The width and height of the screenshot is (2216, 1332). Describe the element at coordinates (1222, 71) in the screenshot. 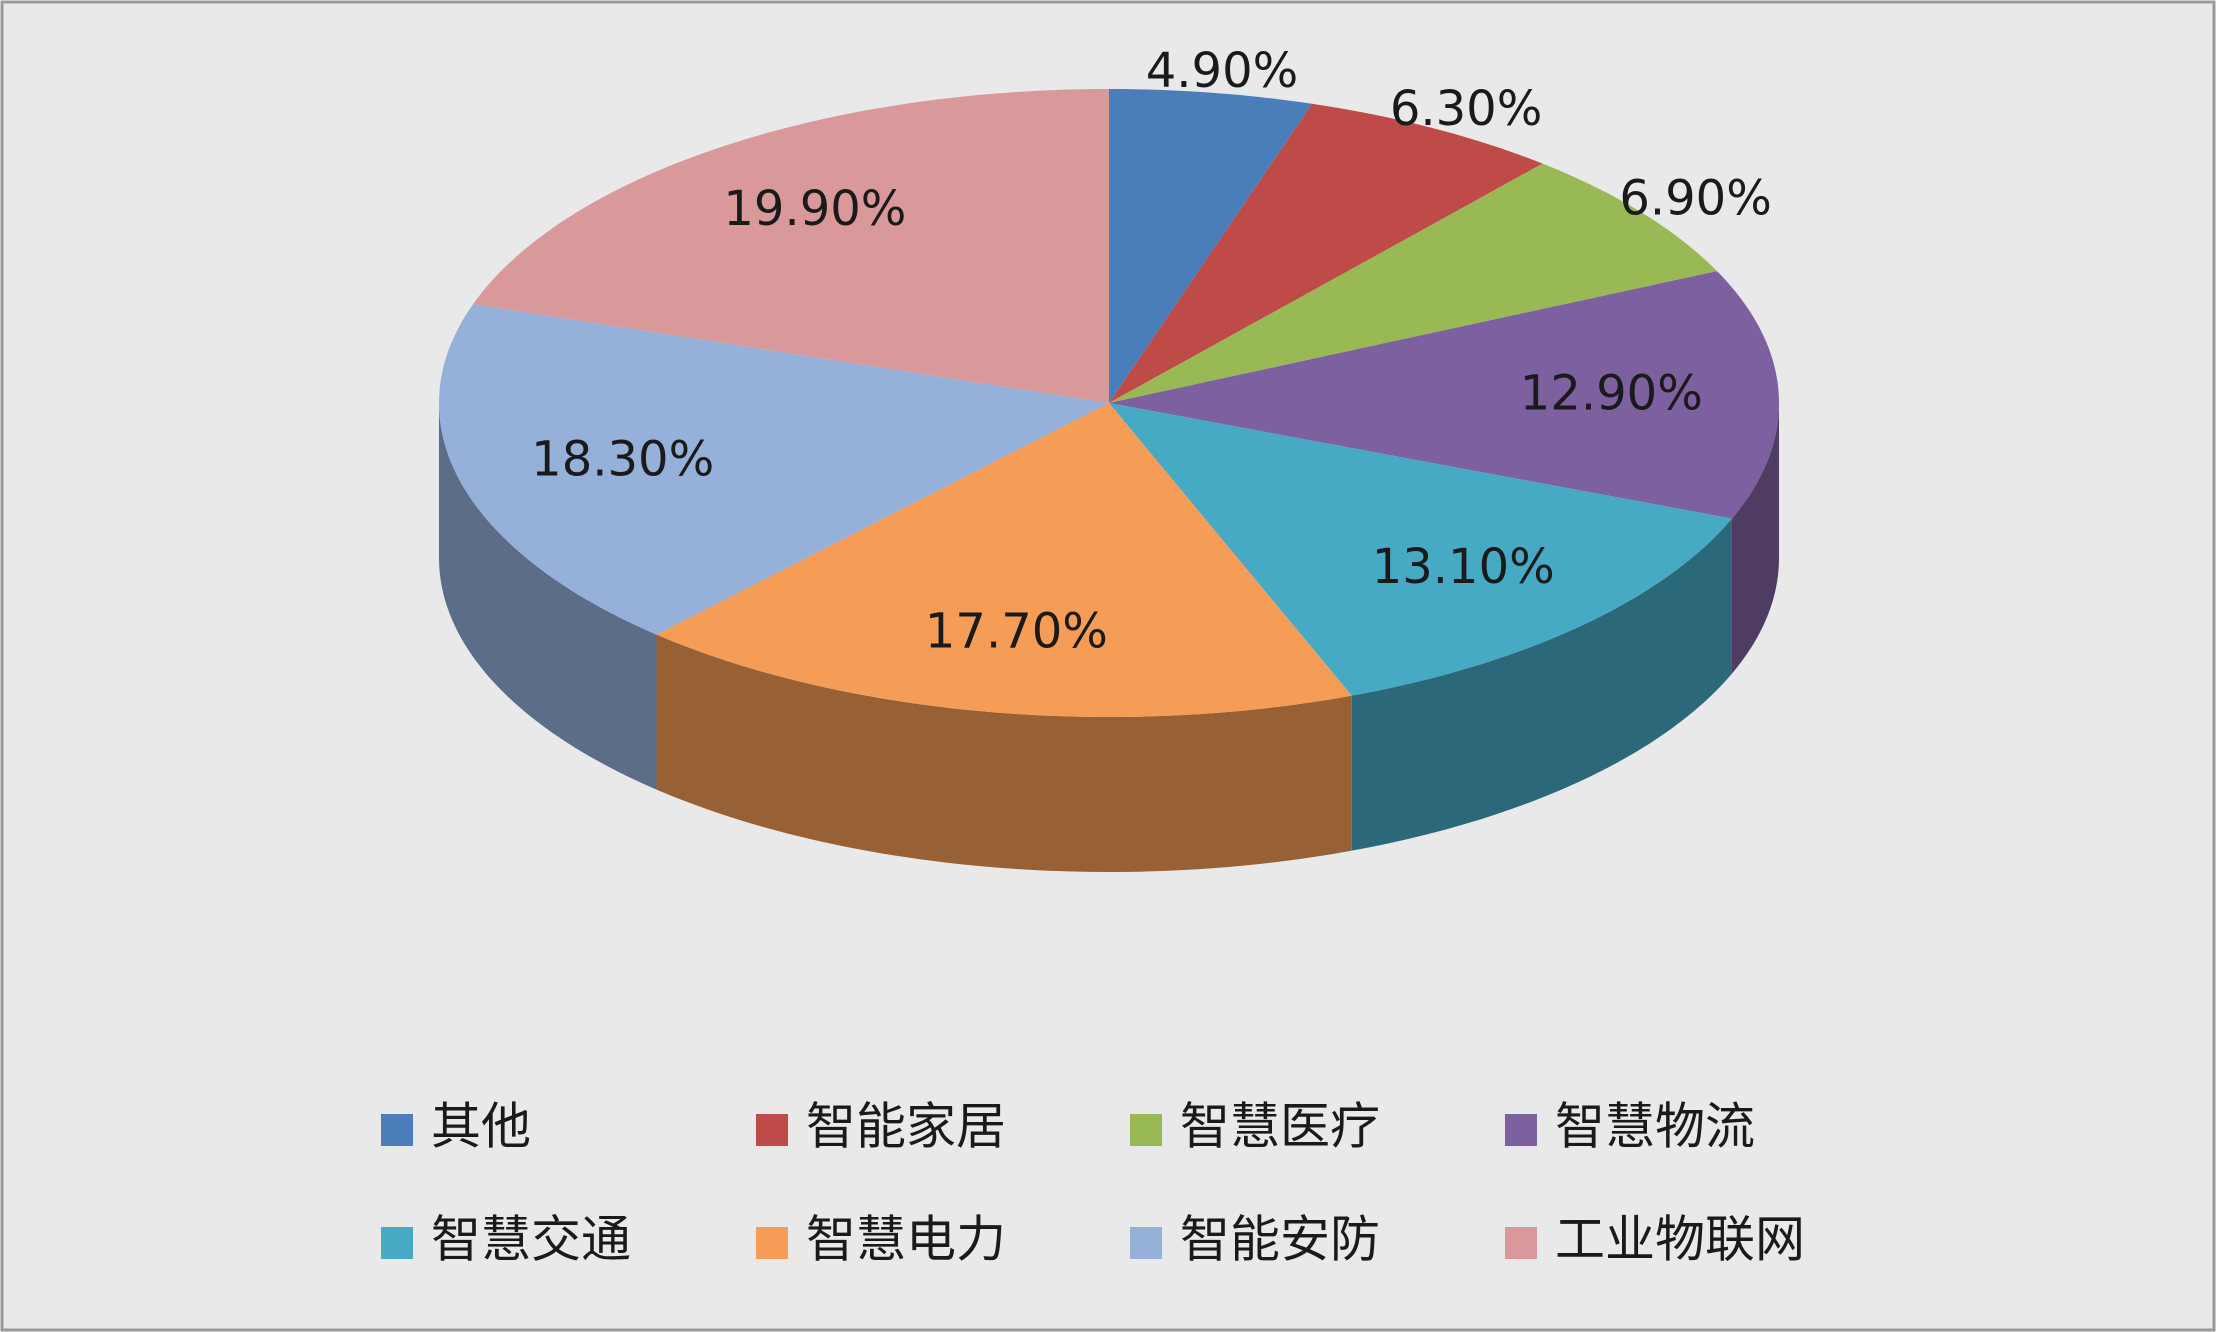

I see `data-label: 4.90%` at that location.